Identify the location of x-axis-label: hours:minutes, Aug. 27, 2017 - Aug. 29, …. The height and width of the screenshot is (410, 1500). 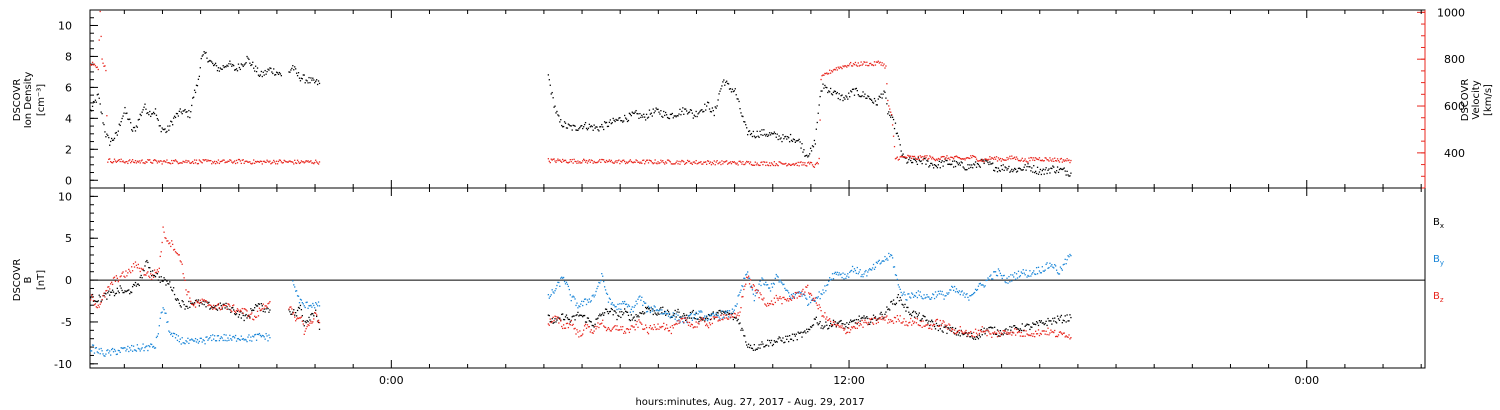
(749, 402).